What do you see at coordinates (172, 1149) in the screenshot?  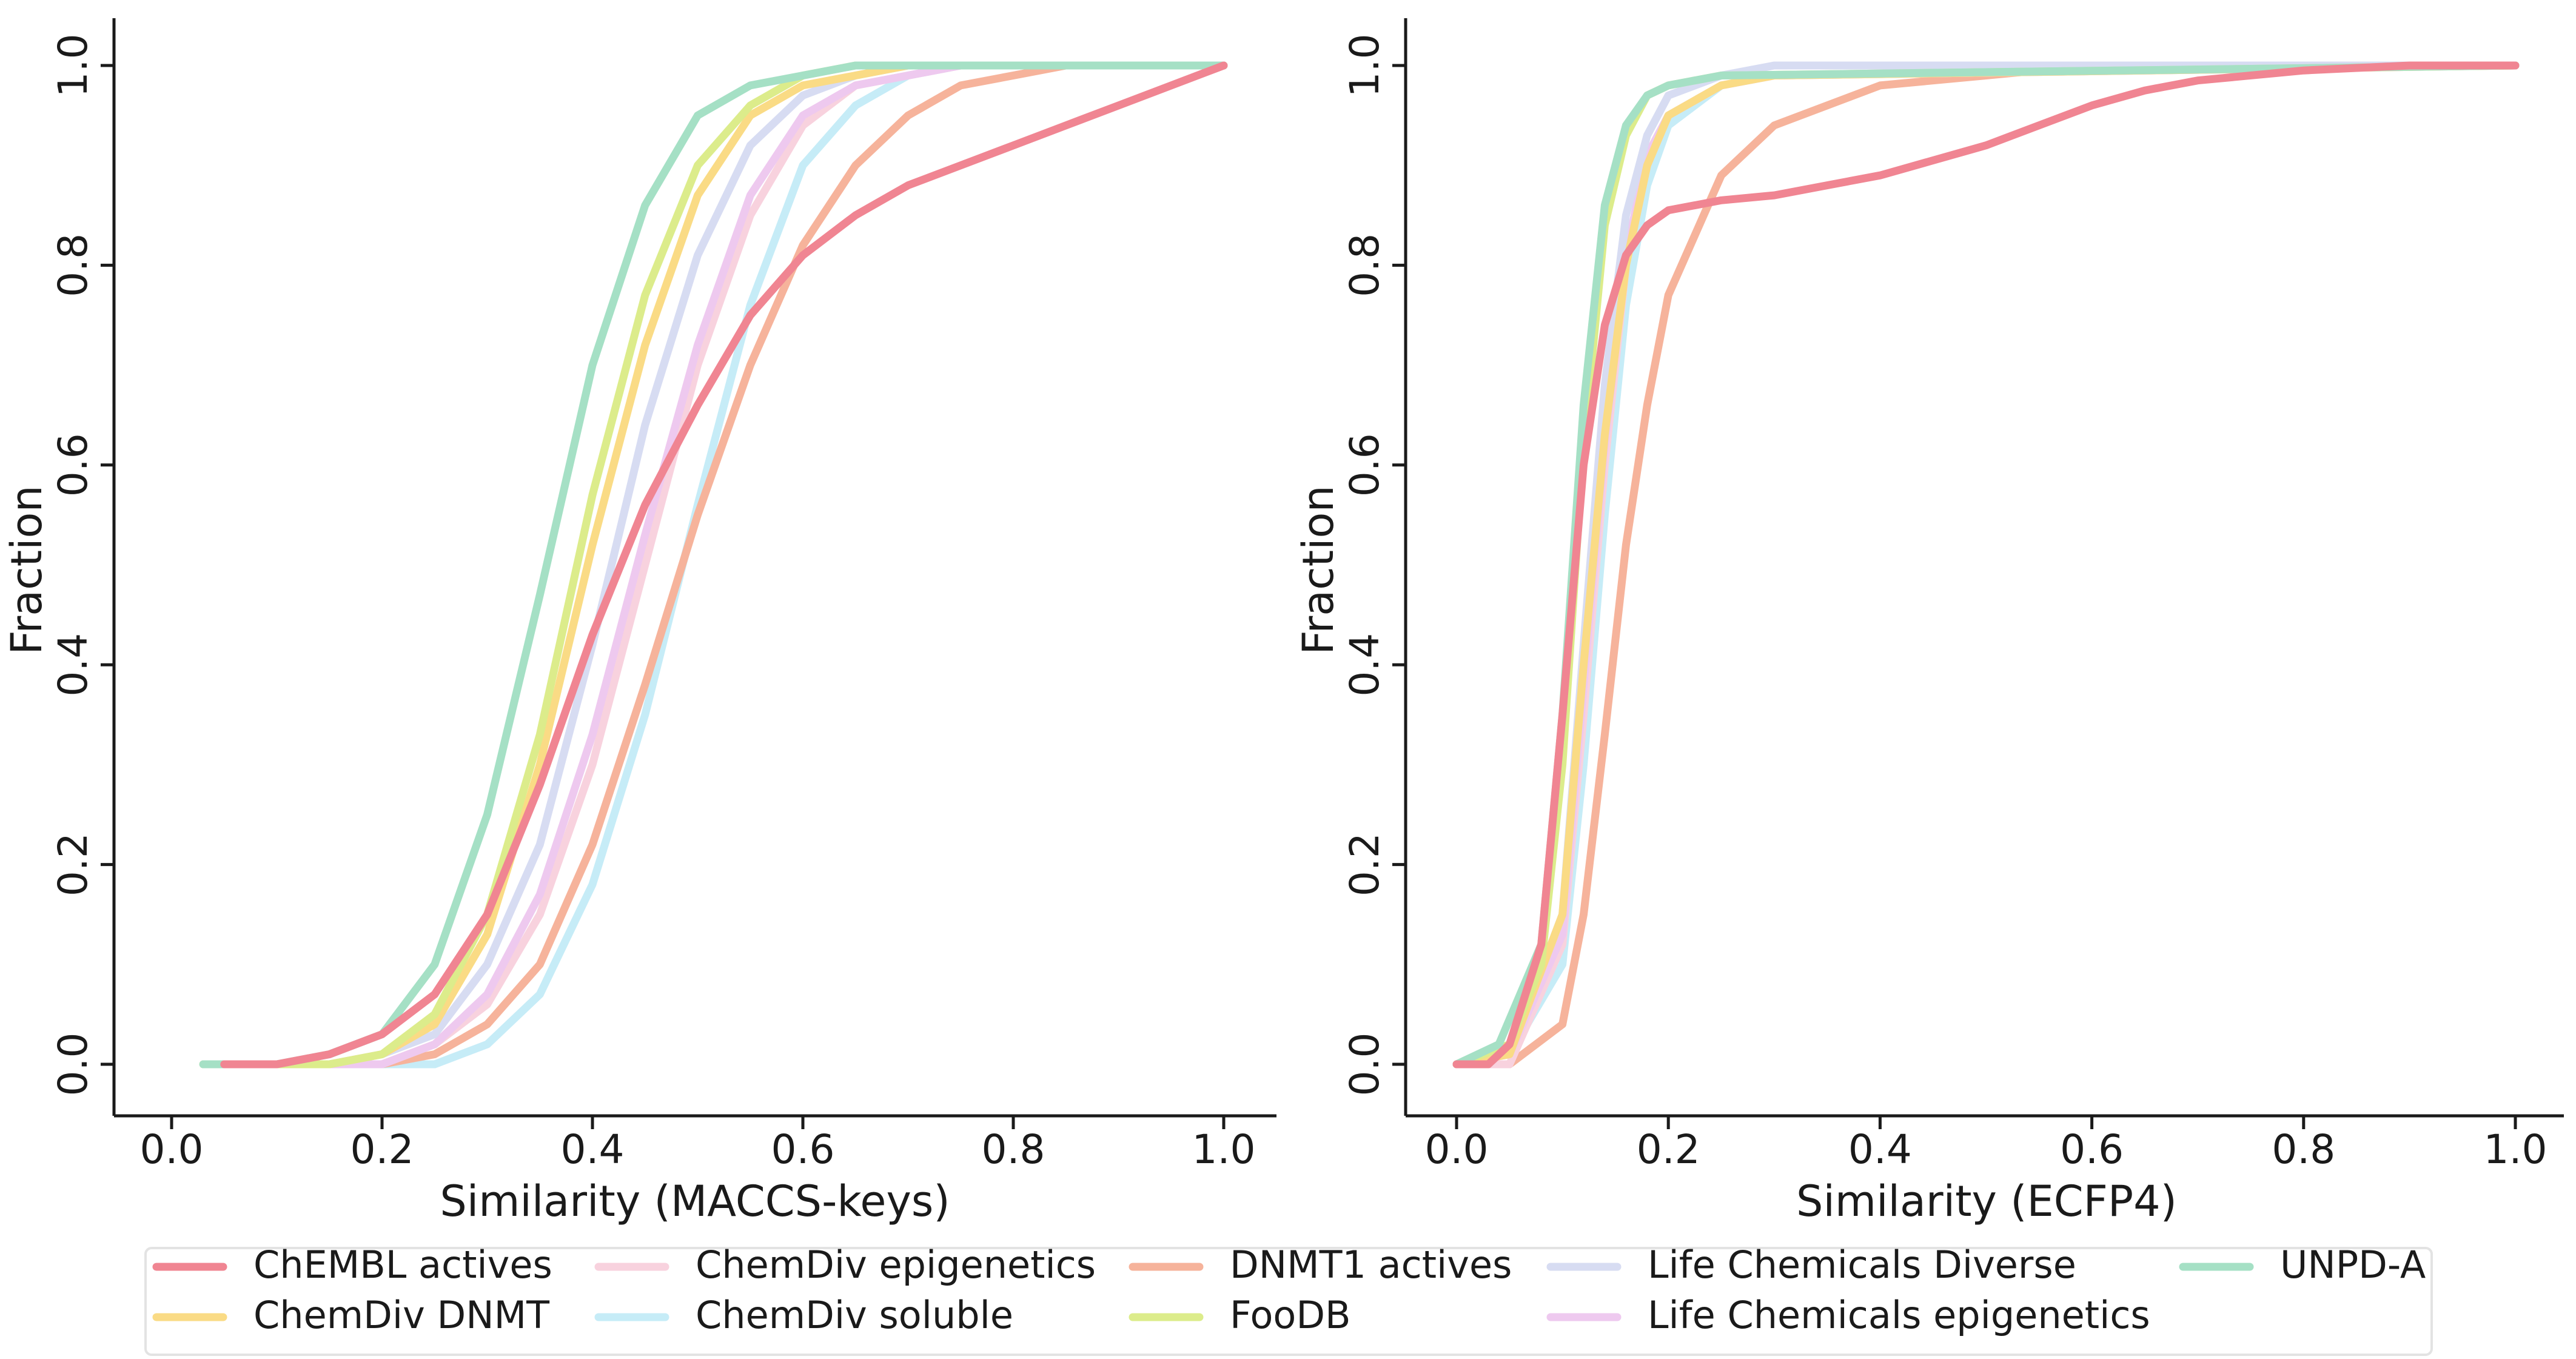 I see `left-x-tick-label: 0.0` at bounding box center [172, 1149].